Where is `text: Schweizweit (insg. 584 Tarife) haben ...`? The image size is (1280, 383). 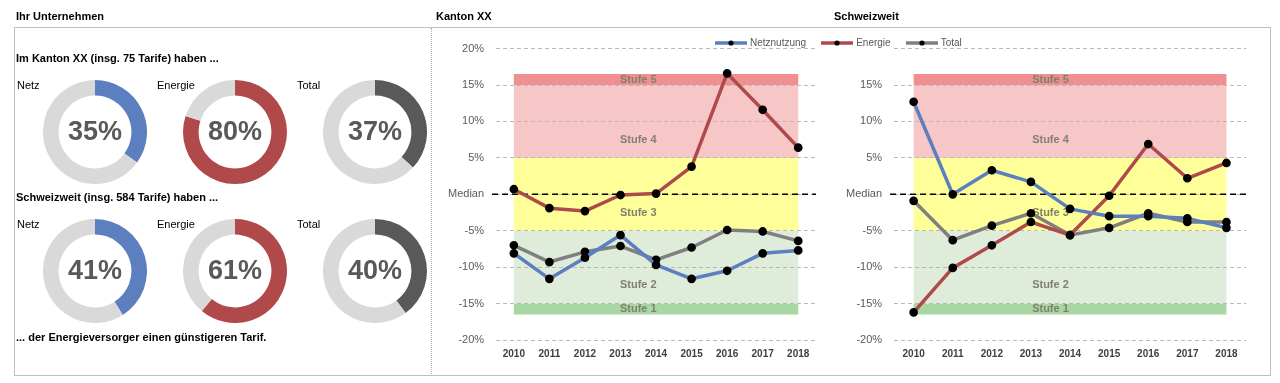 text: Schweizweit (insg. 584 Tarife) haben ... is located at coordinates (117, 197).